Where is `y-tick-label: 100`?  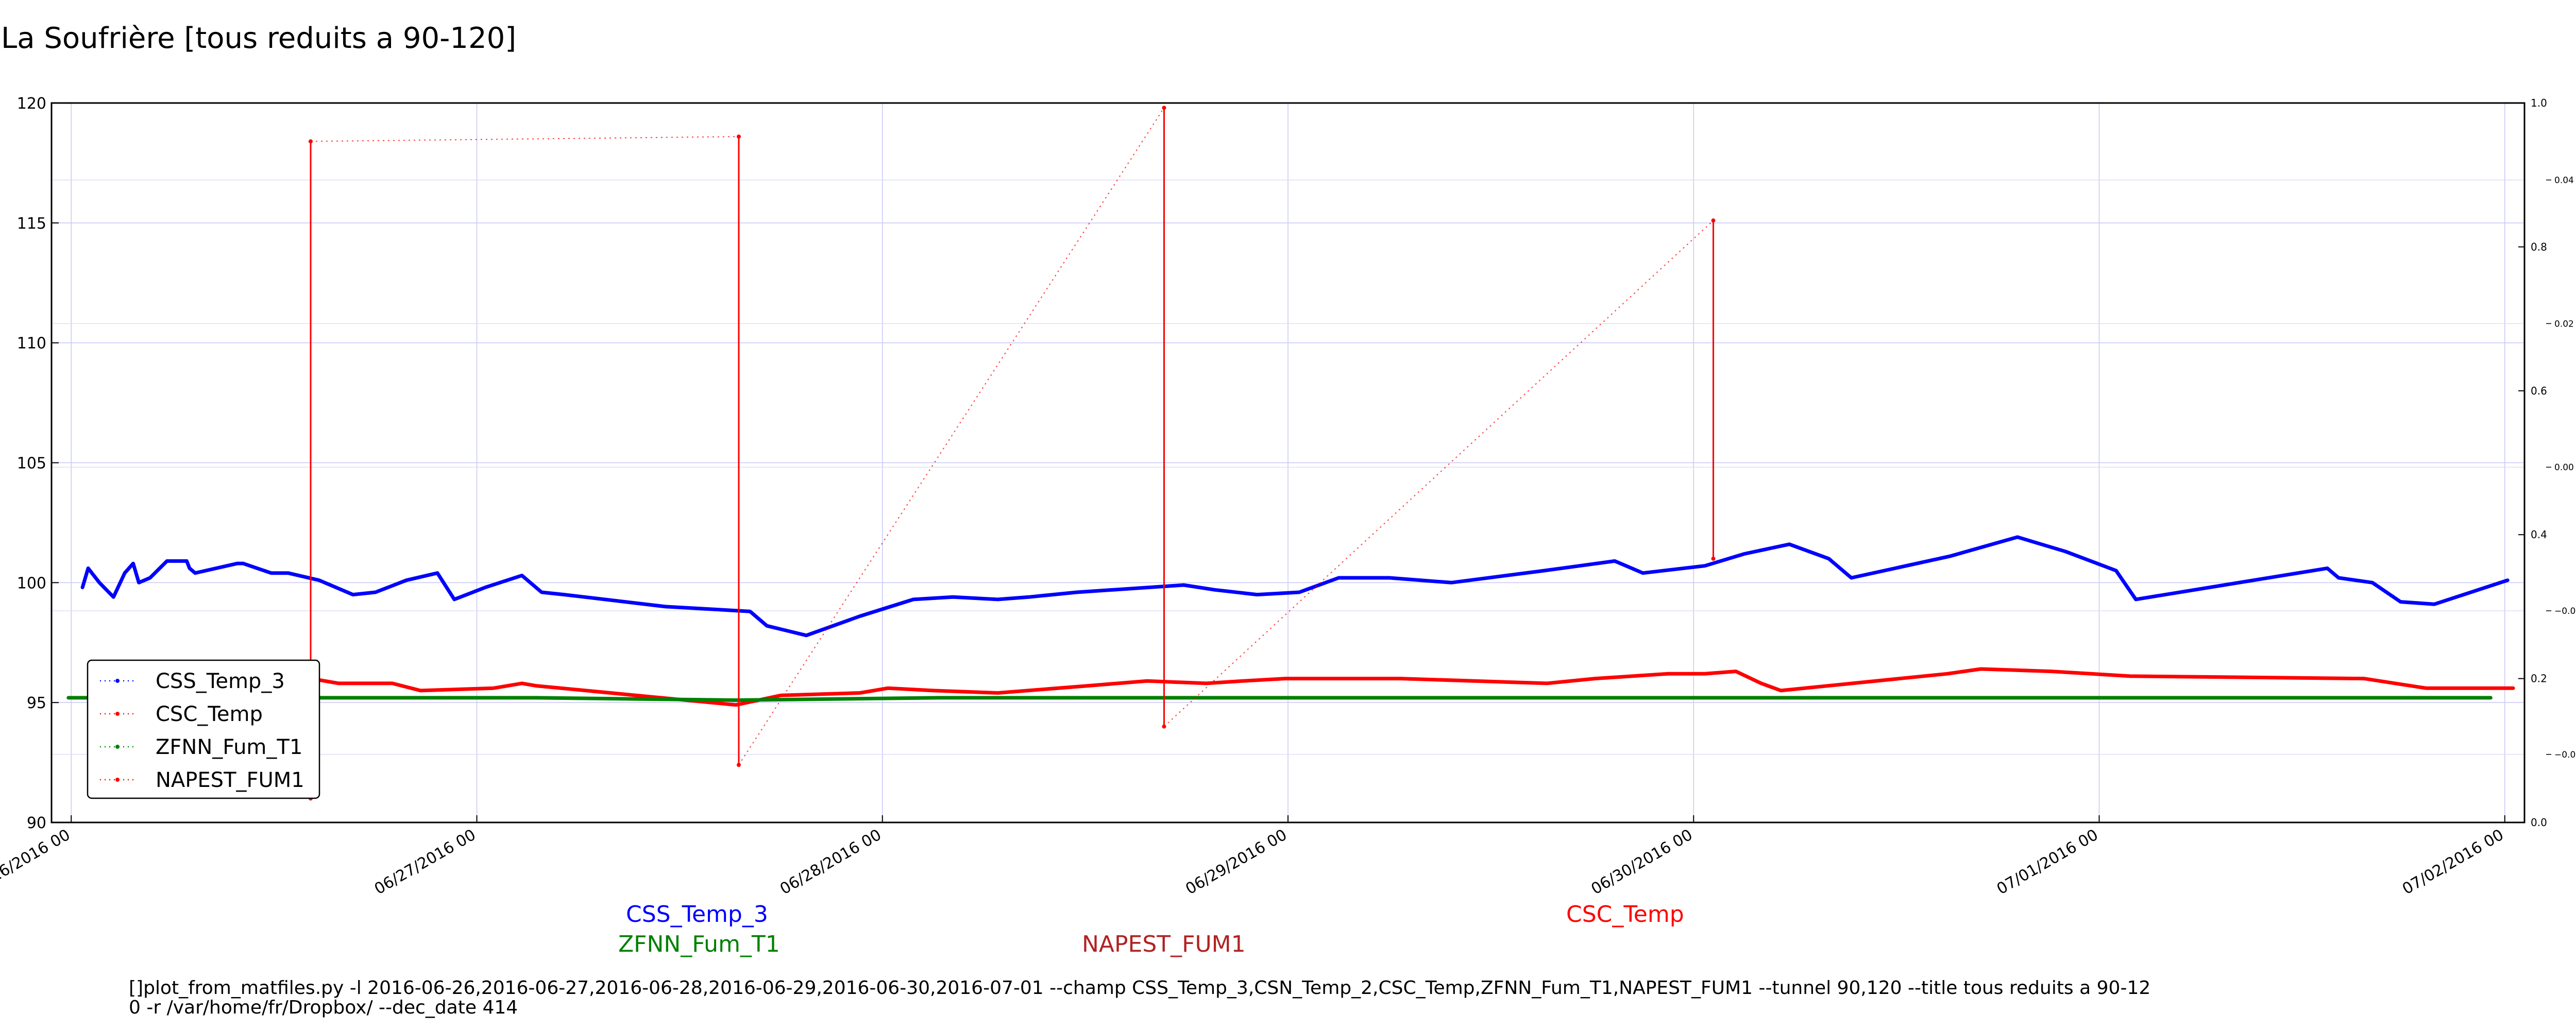 y-tick-label: 100 is located at coordinates (31, 583).